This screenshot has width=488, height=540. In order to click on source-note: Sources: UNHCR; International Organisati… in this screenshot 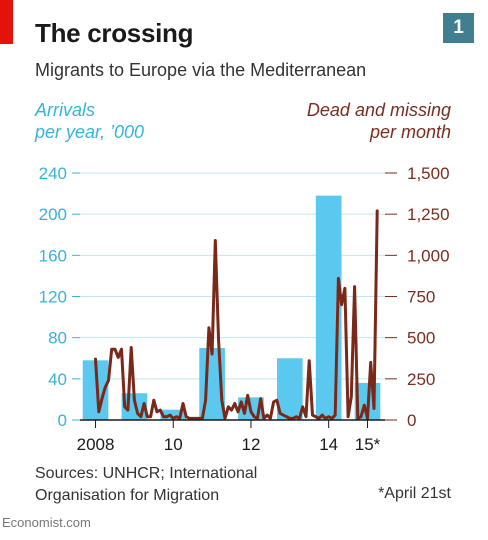, I will do `click(146, 485)`.